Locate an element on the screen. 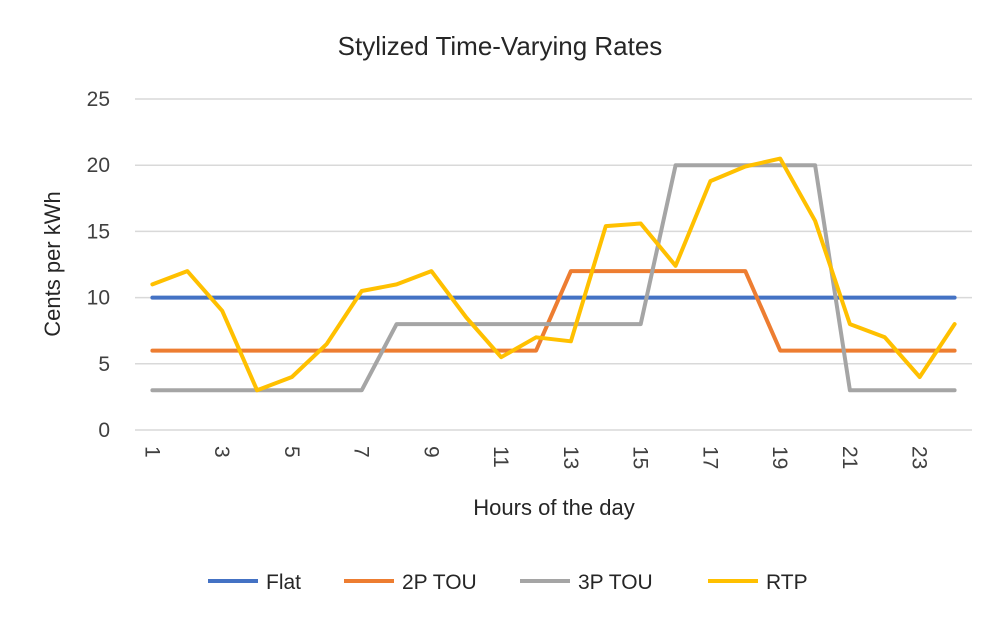 The image size is (1000, 625). y-tick-label: 25 is located at coordinates (98, 99).